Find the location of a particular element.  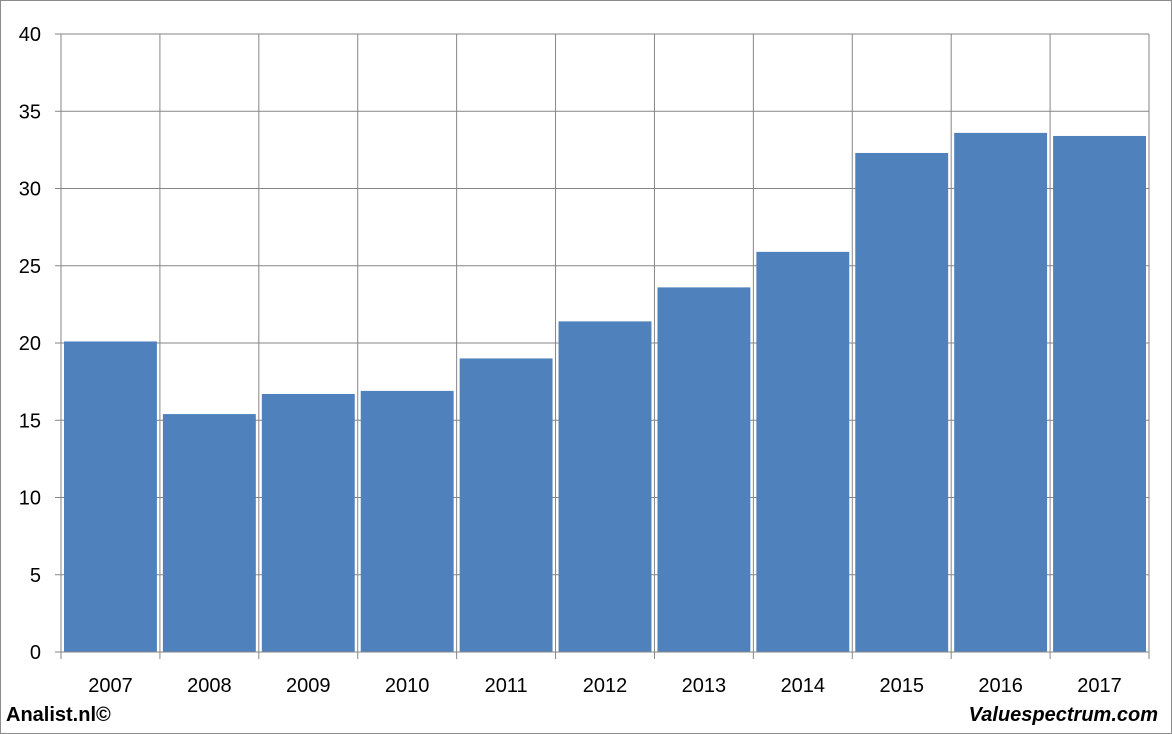

y-tick-labels: 0 5 10 15 20 25 30 35 40 is located at coordinates (30, 344).